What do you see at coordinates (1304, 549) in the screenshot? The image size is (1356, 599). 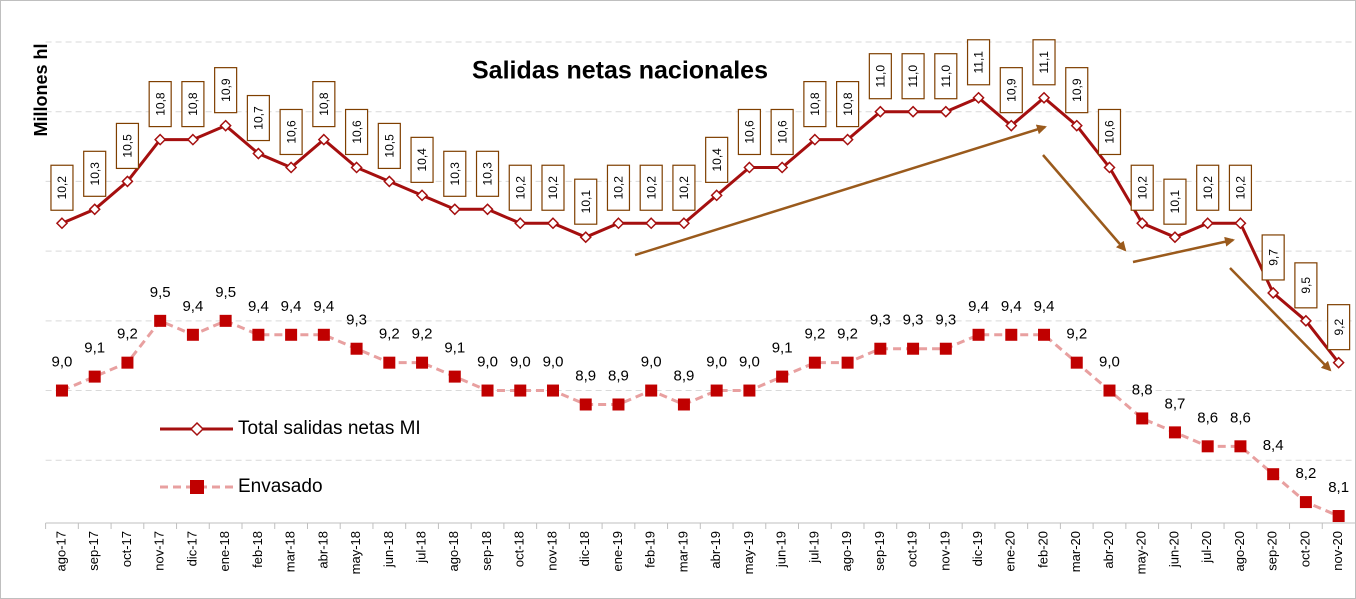 I see `x-tick-label: oct-20` at bounding box center [1304, 549].